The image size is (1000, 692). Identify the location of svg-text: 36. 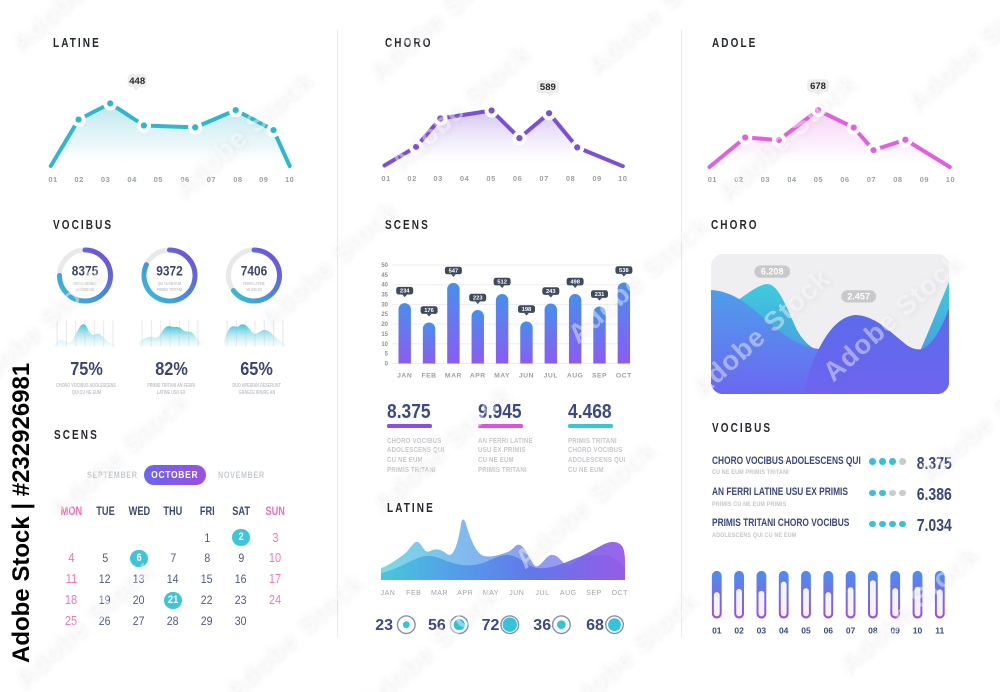
(542, 625).